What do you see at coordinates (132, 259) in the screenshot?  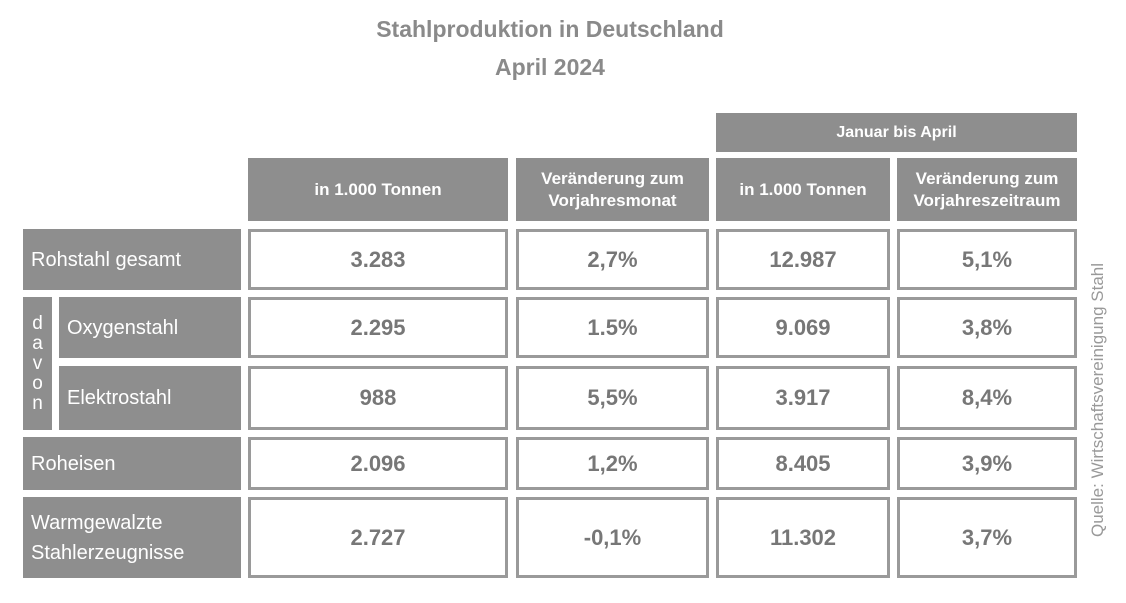 I see `row-label: Rohstahl gesamt` at bounding box center [132, 259].